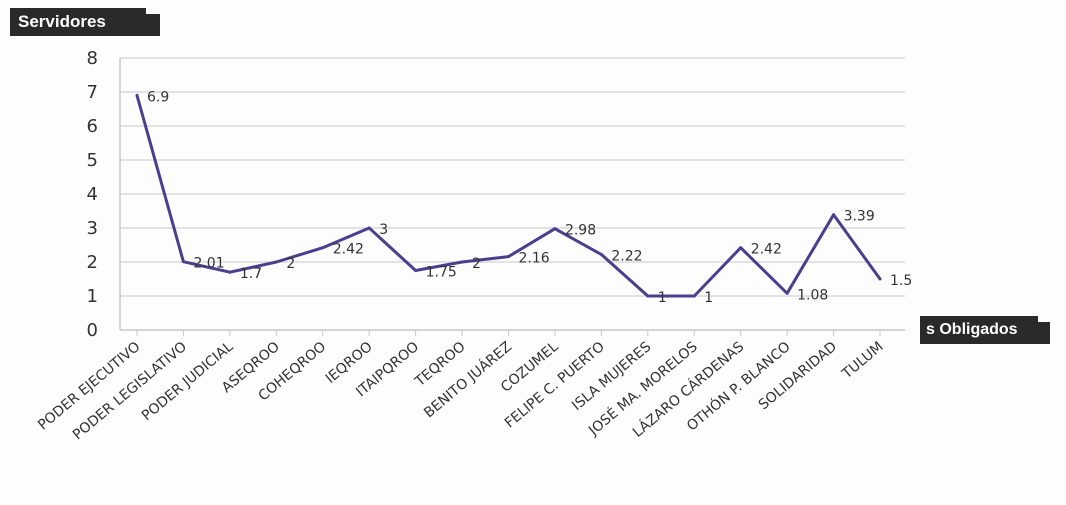  What do you see at coordinates (798, 376) in the screenshot?
I see `x-tick-label: SOLIDARIDAD` at bounding box center [798, 376].